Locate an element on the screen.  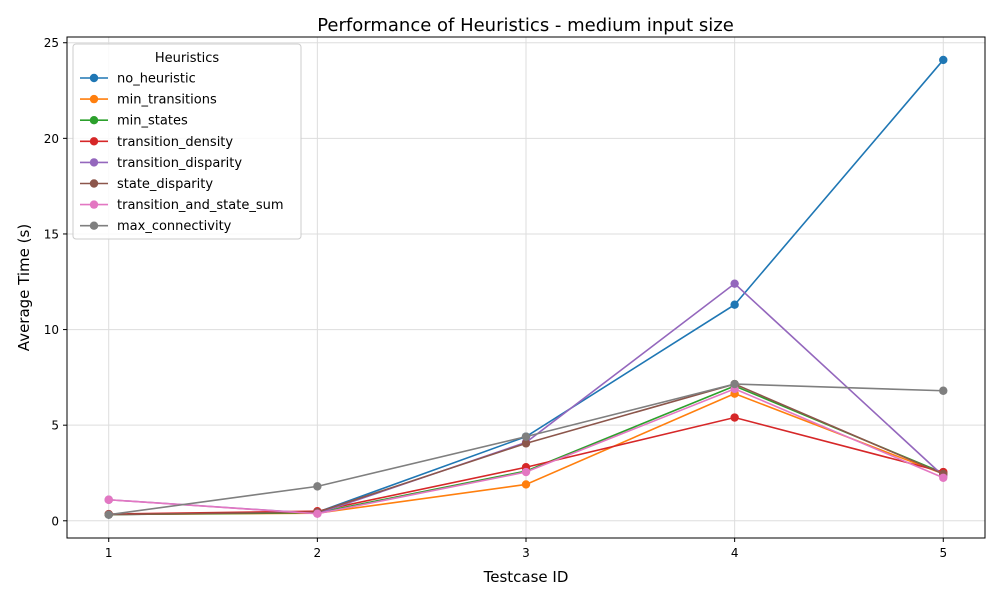
legend-item: min_states is located at coordinates (134, 121).